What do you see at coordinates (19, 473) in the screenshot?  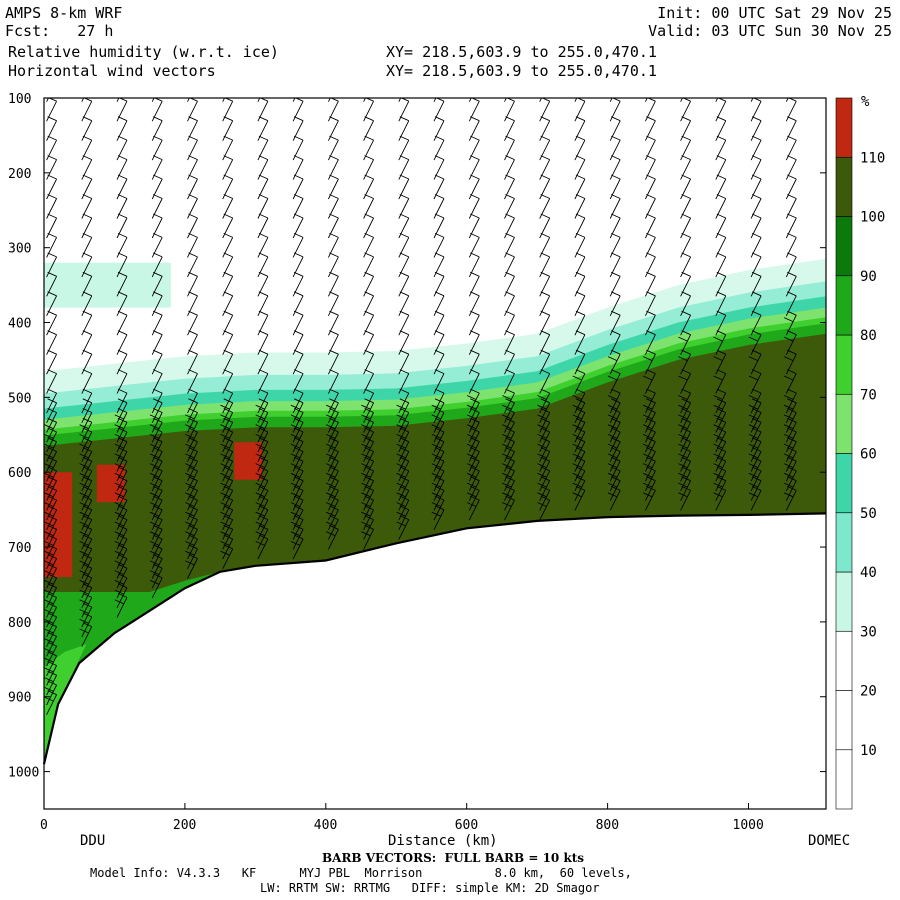 I see `y-tick-label: 600` at bounding box center [19, 473].